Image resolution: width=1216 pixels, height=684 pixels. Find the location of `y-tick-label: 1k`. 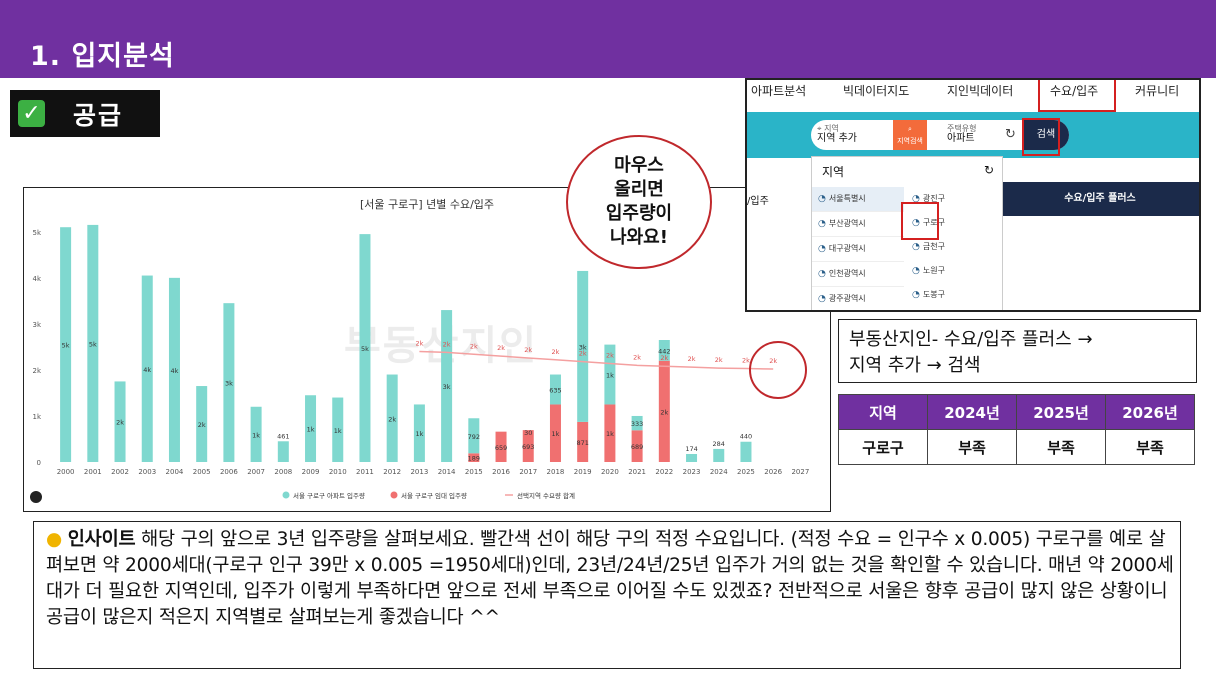

y-tick-label: 1k is located at coordinates (36, 417).